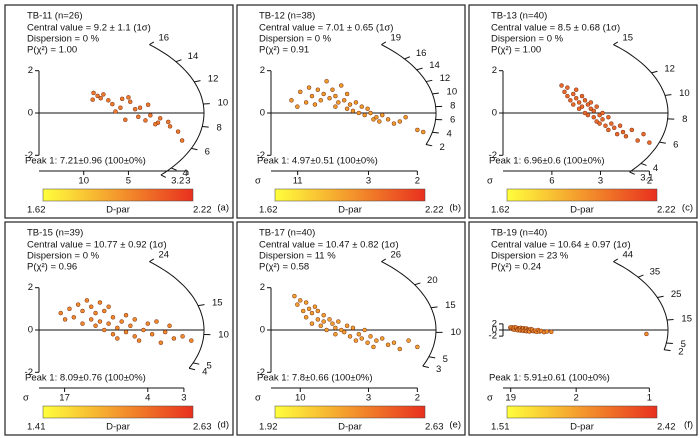 This screenshot has width=700, height=438. What do you see at coordinates (29, 155) in the screenshot?
I see `y-tick-label: -2` at bounding box center [29, 155].